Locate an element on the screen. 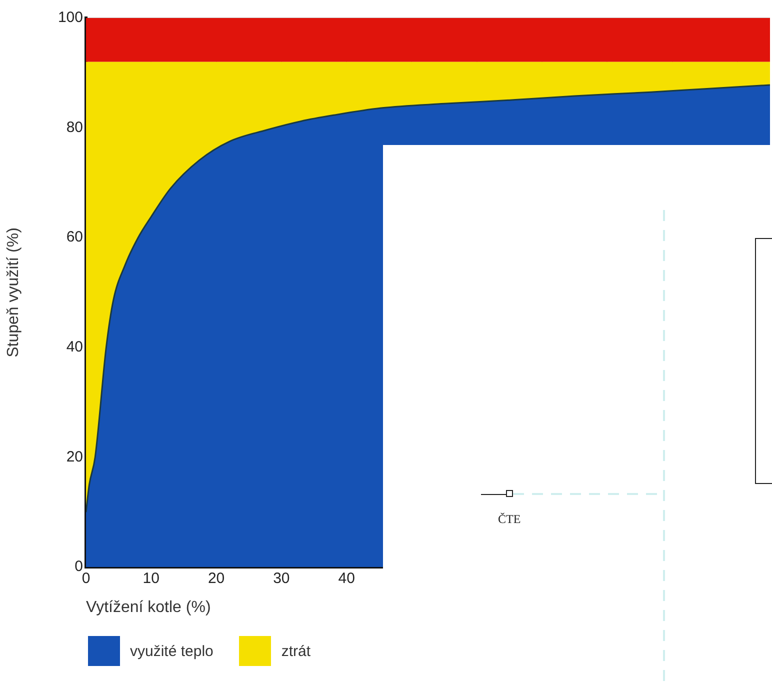  legend-label: ztrát is located at coordinates (296, 651).